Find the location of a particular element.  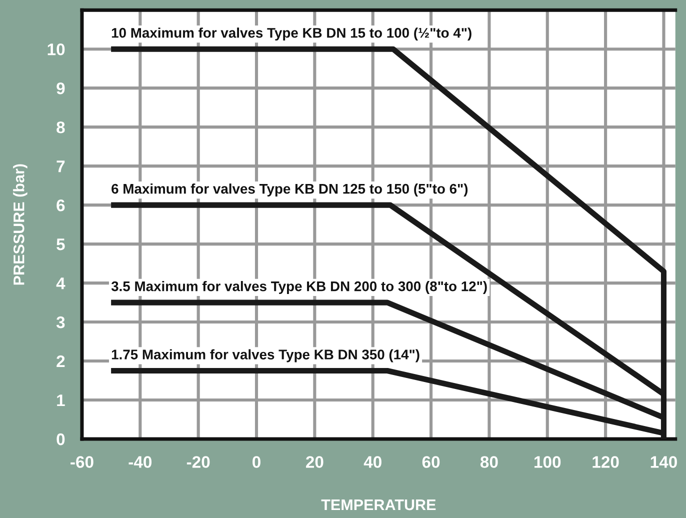

x-tick-label: 100 is located at coordinates (547, 462).